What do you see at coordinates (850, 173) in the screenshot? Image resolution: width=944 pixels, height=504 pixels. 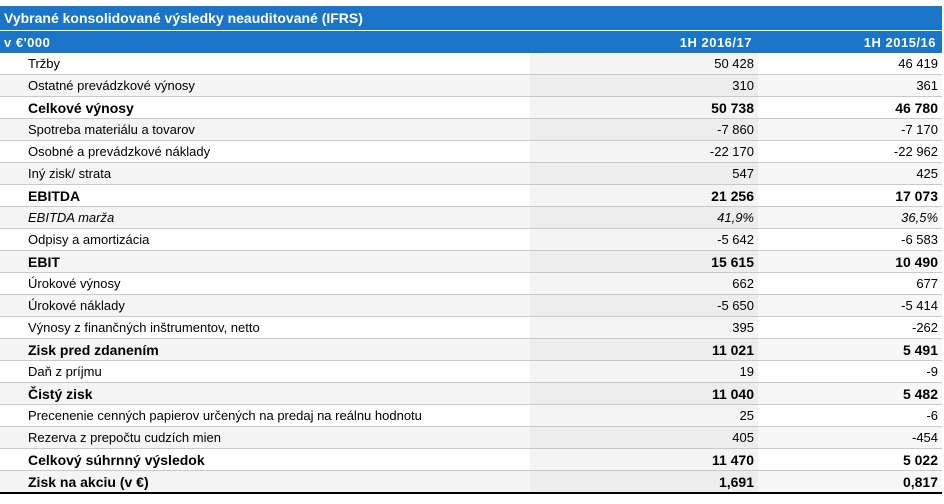 I see `row-value-prior: 425` at bounding box center [850, 173].